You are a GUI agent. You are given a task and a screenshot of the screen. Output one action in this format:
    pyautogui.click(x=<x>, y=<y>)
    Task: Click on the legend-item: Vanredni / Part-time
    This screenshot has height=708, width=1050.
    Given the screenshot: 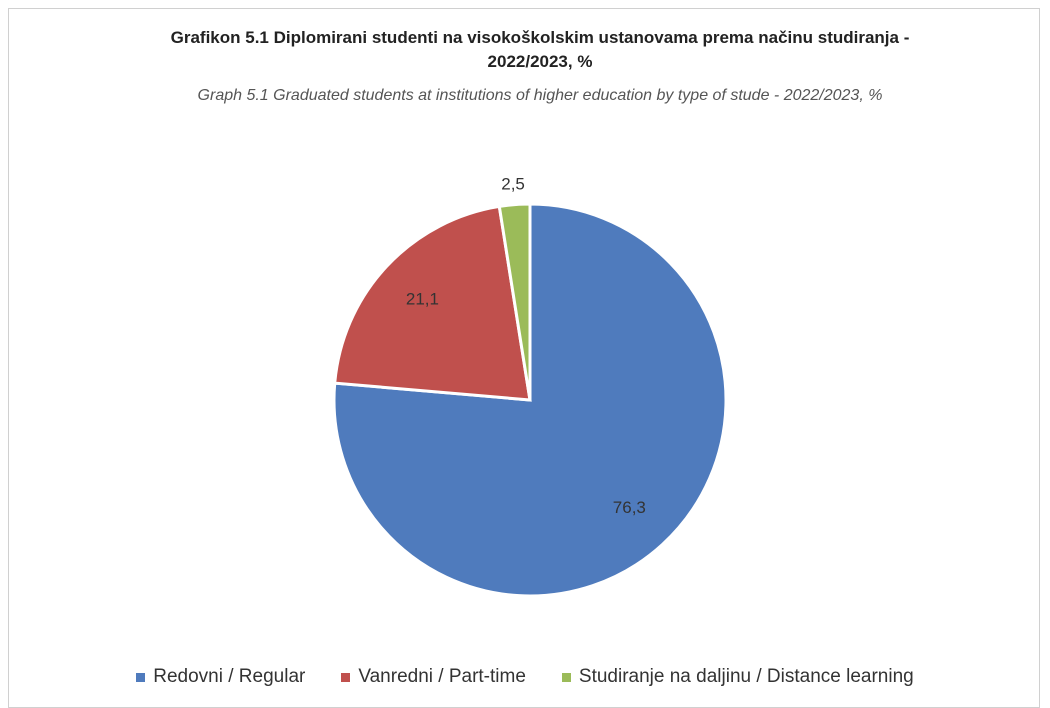 What is the action you would take?
    pyautogui.click(x=433, y=677)
    